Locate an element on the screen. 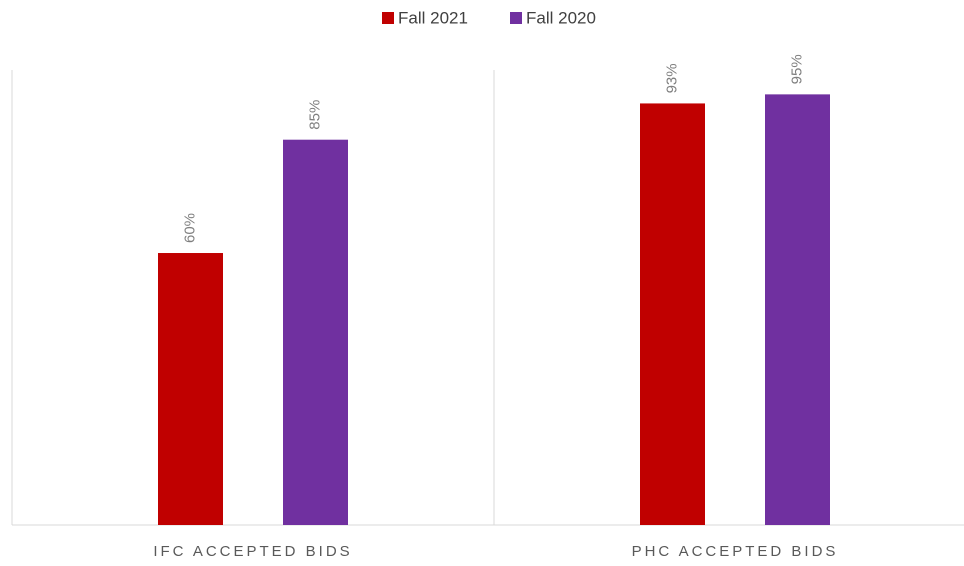  legend-label: Fall 2021 is located at coordinates (433, 17).